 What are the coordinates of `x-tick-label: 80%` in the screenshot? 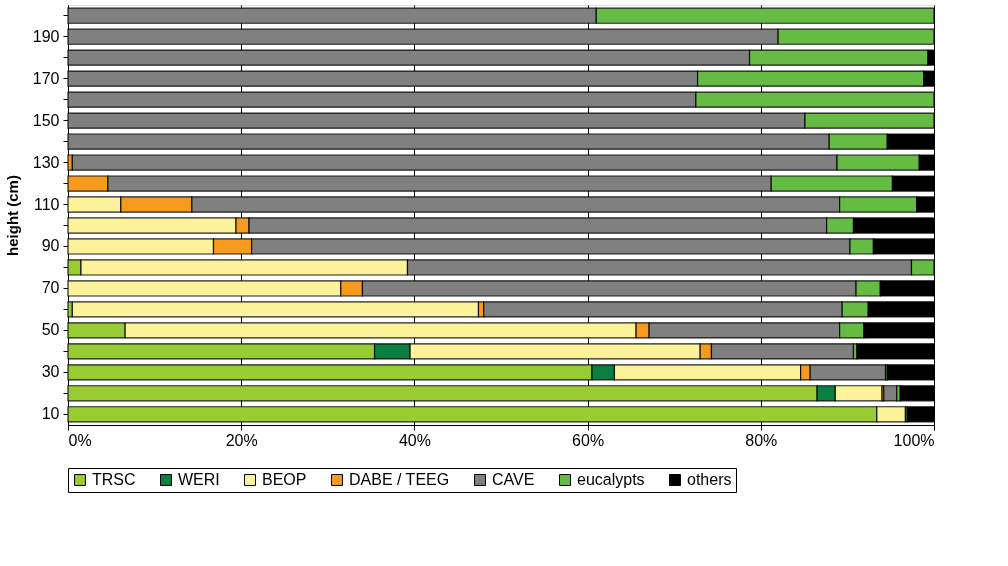 It's located at (761, 440).